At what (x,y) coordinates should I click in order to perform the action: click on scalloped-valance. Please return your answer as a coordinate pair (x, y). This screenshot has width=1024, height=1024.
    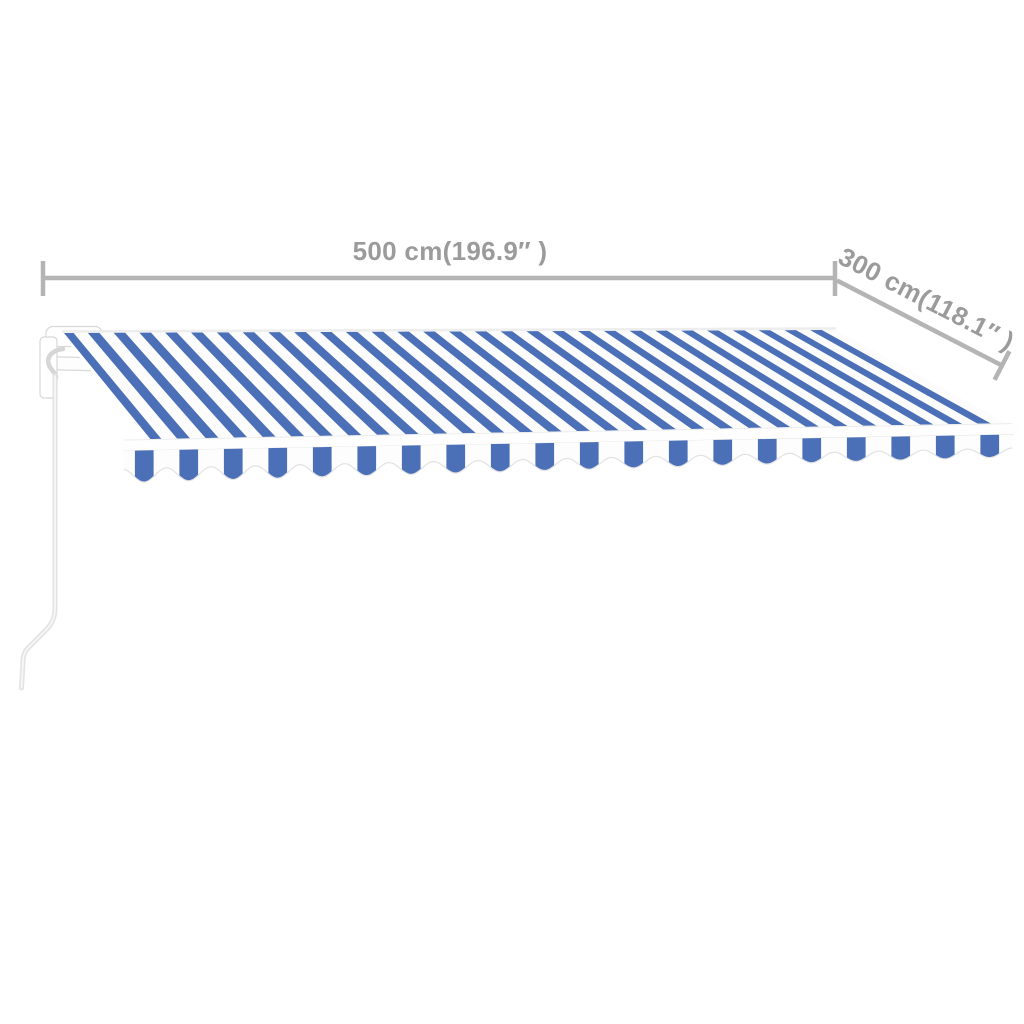
    Looking at the image, I should click on (567, 458).